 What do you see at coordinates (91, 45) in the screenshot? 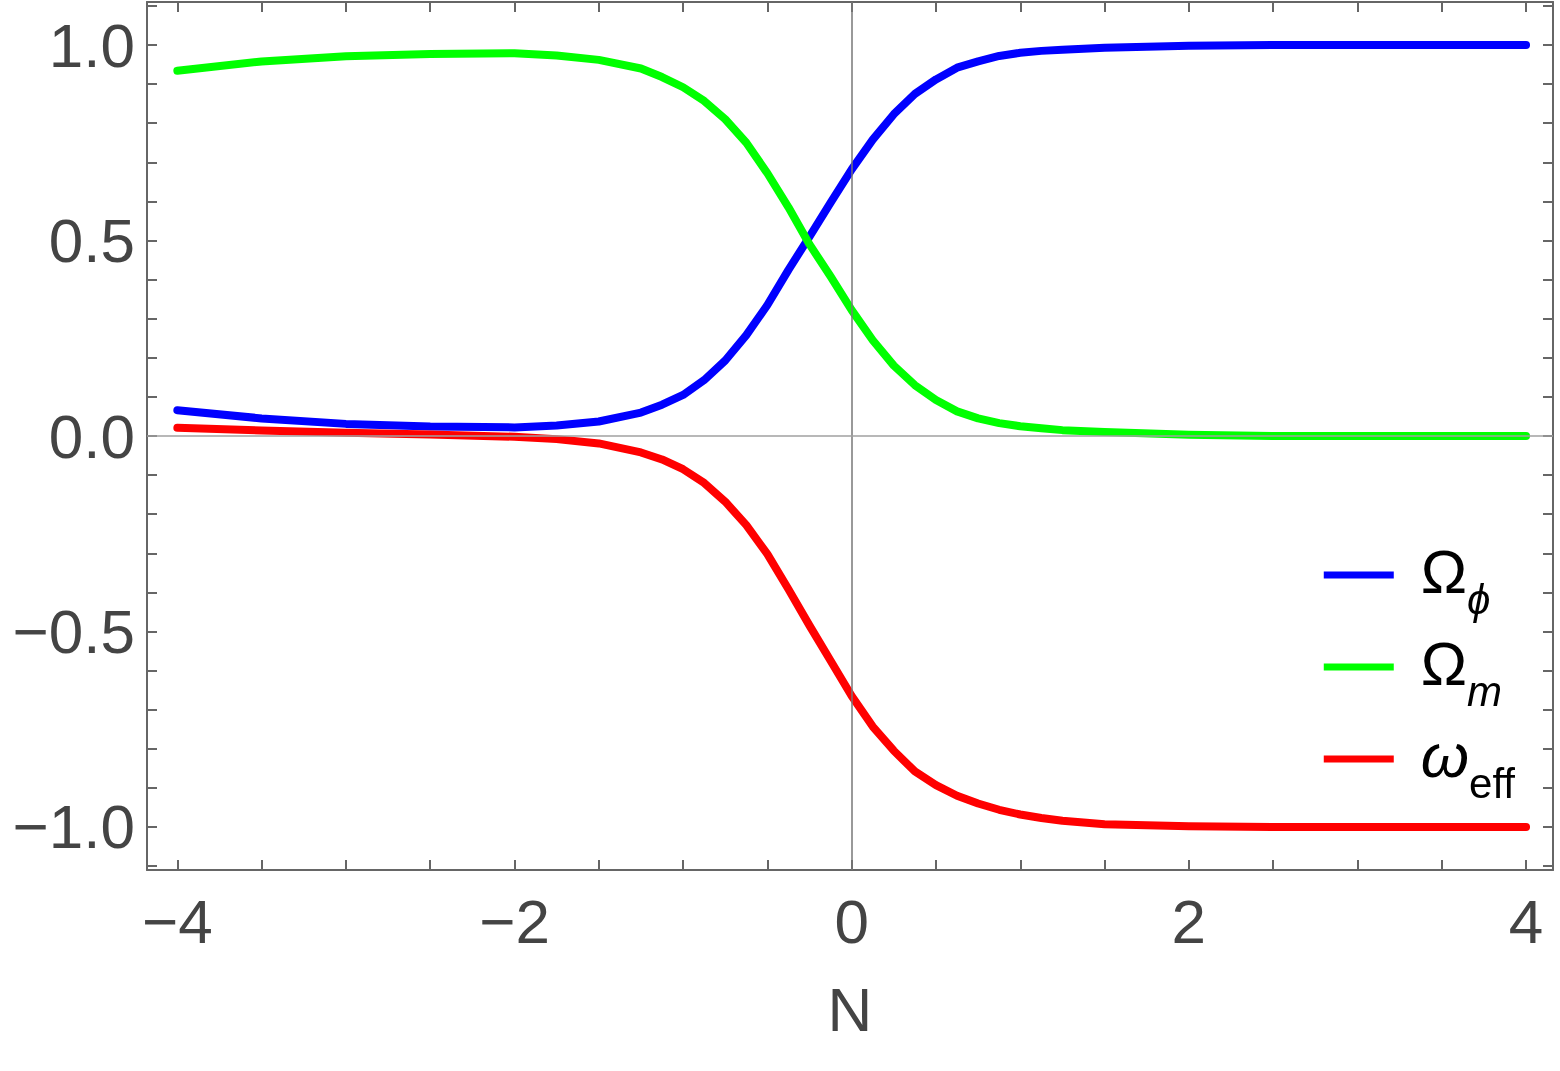
I see `y-tick-label: 1.0` at bounding box center [91, 45].